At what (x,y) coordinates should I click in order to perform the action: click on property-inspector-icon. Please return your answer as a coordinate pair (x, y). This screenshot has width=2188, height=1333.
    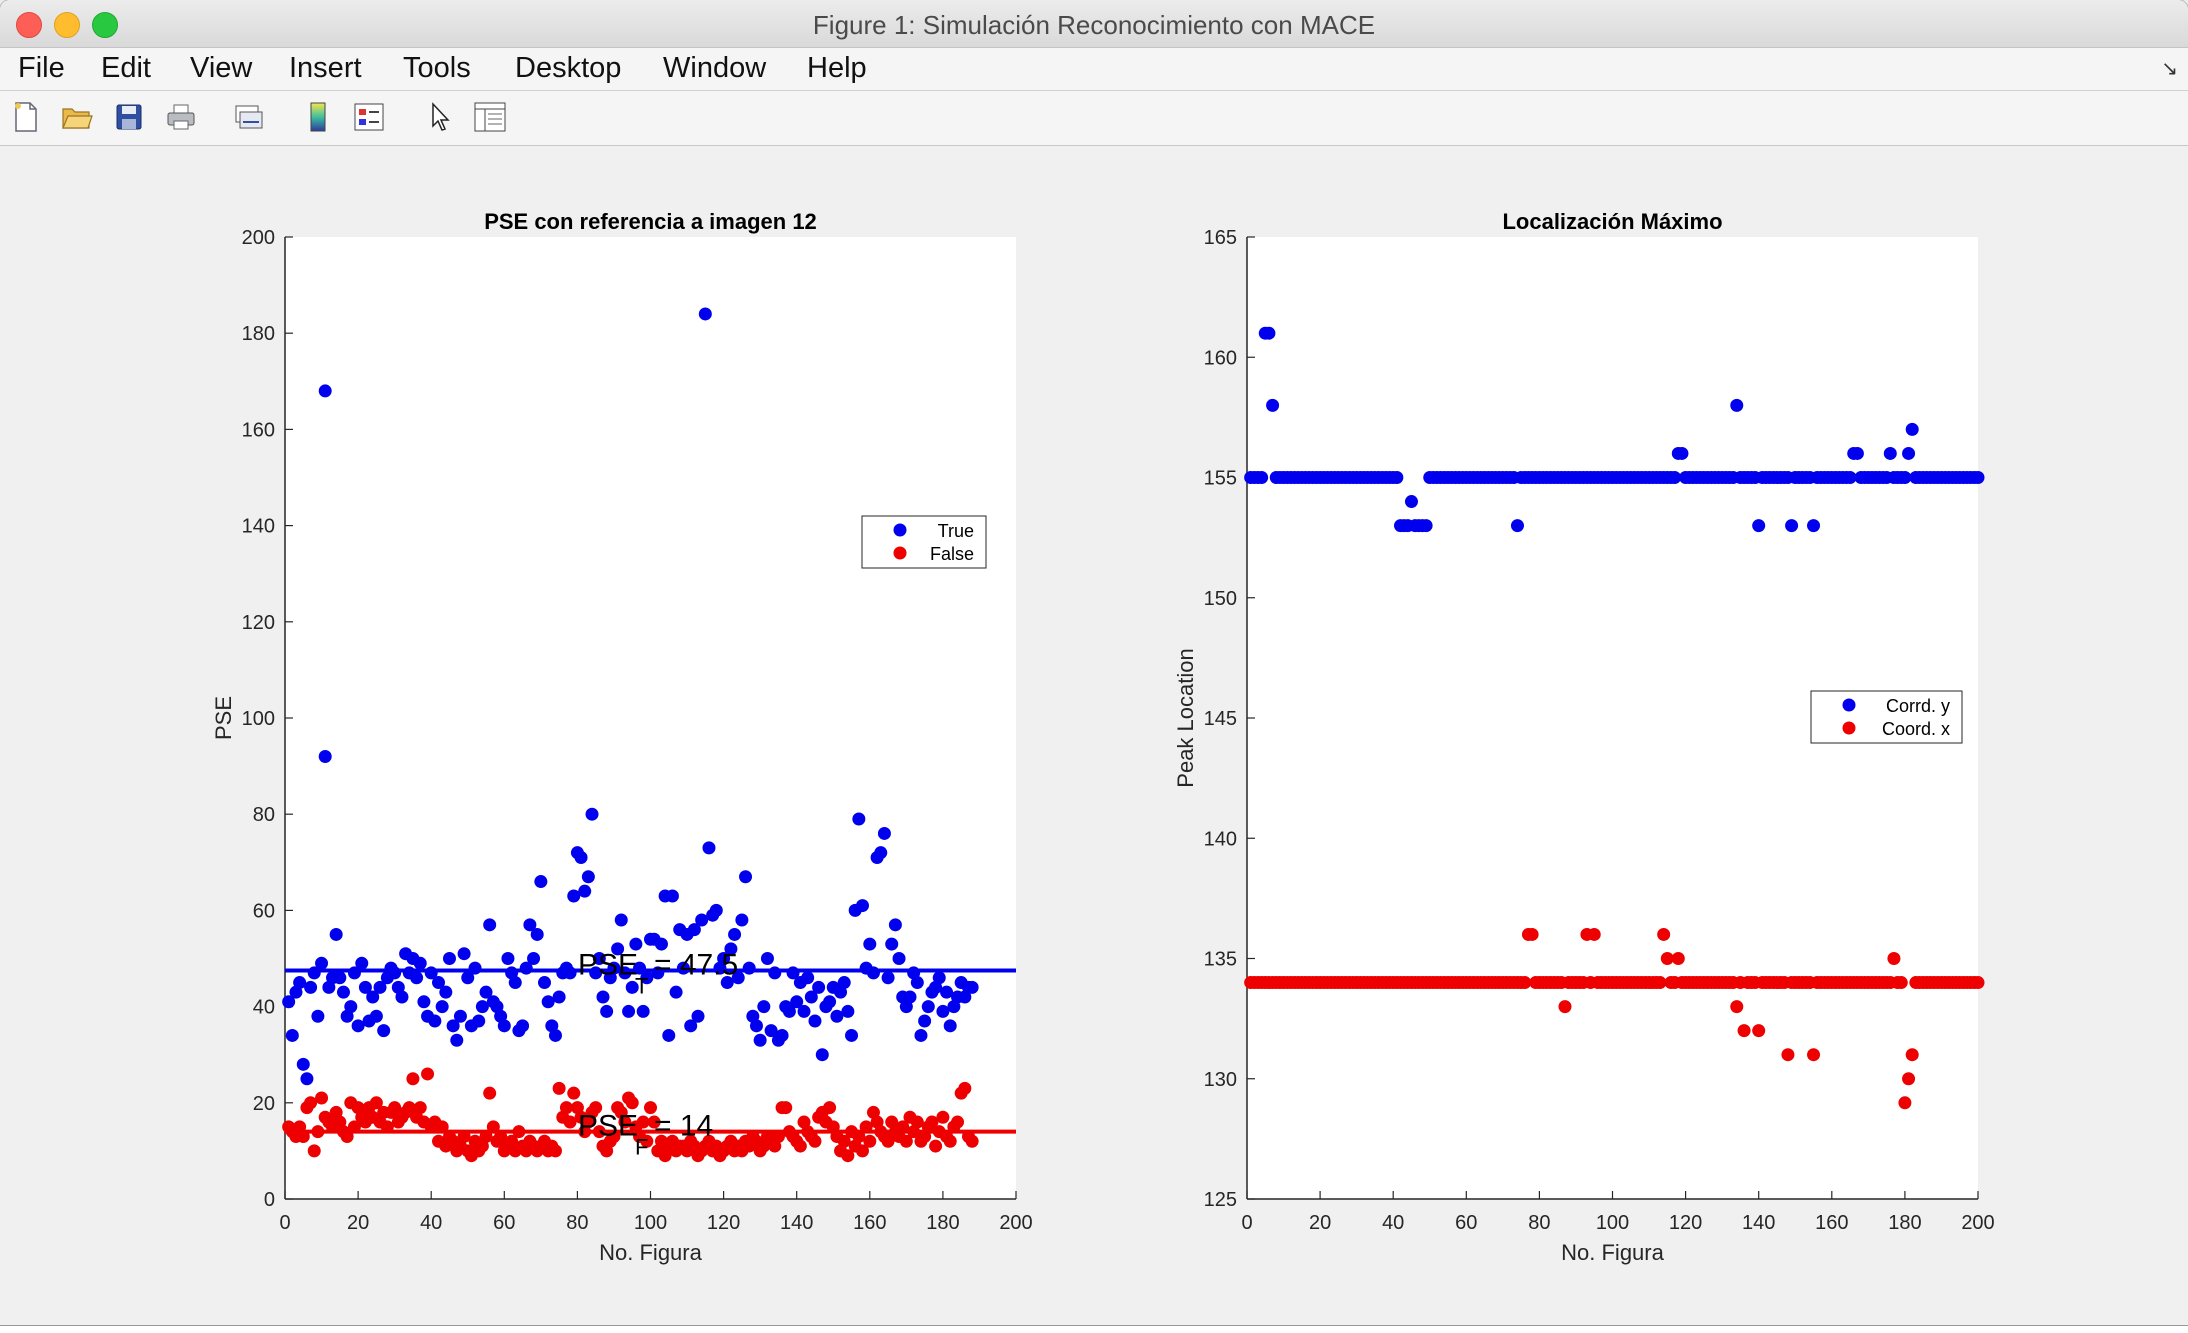
    Looking at the image, I should click on (490, 117).